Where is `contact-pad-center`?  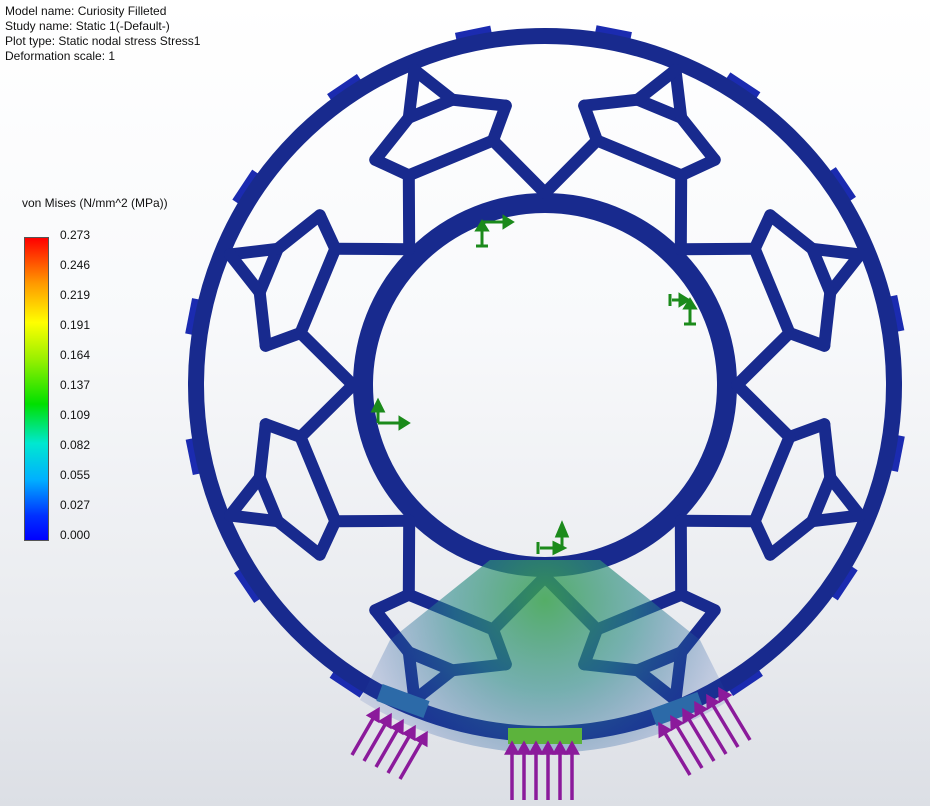 contact-pad-center is located at coordinates (545, 736).